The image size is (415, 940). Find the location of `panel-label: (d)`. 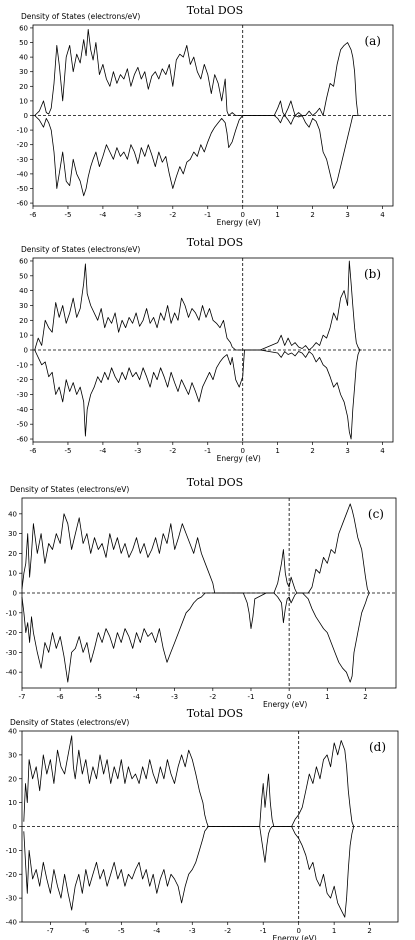

panel-label: (d) is located at coordinates (377, 747).